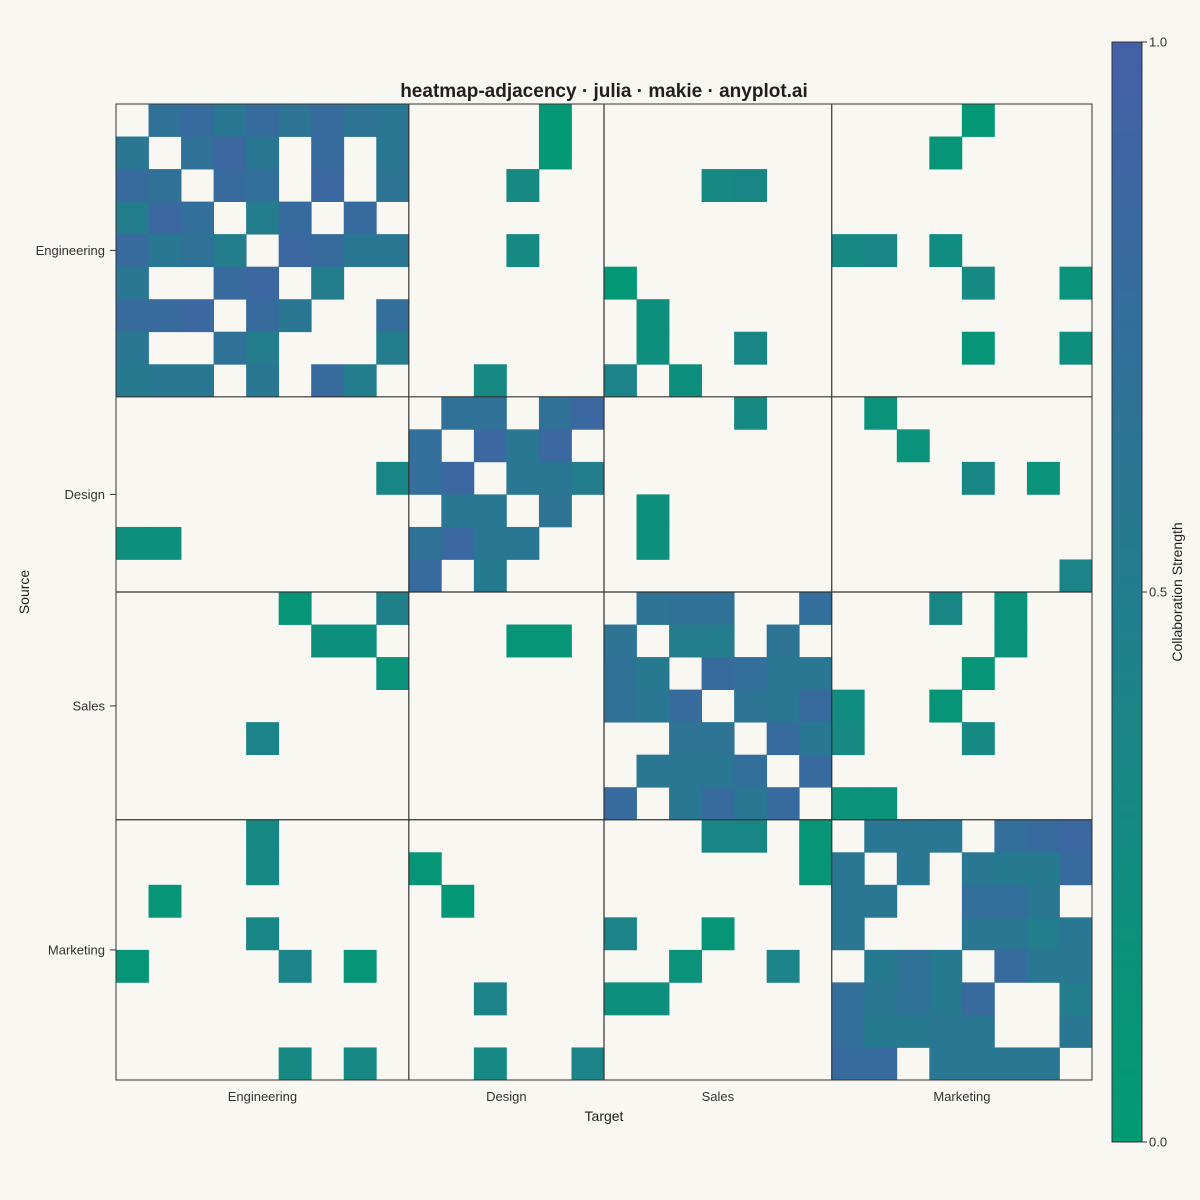  Describe the element at coordinates (1148, 592) in the screenshot. I see `colorbar: 0.0 0.5 1.0 Collaboration Strength` at that location.